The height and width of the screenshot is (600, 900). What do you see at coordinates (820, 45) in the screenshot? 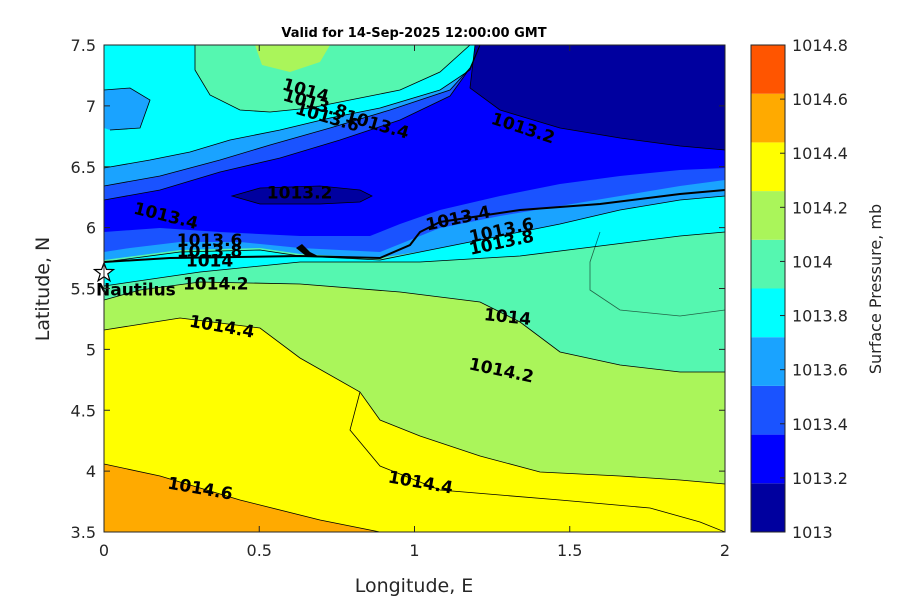
I see `colorbar-tick-label: 1014.8` at bounding box center [820, 45].